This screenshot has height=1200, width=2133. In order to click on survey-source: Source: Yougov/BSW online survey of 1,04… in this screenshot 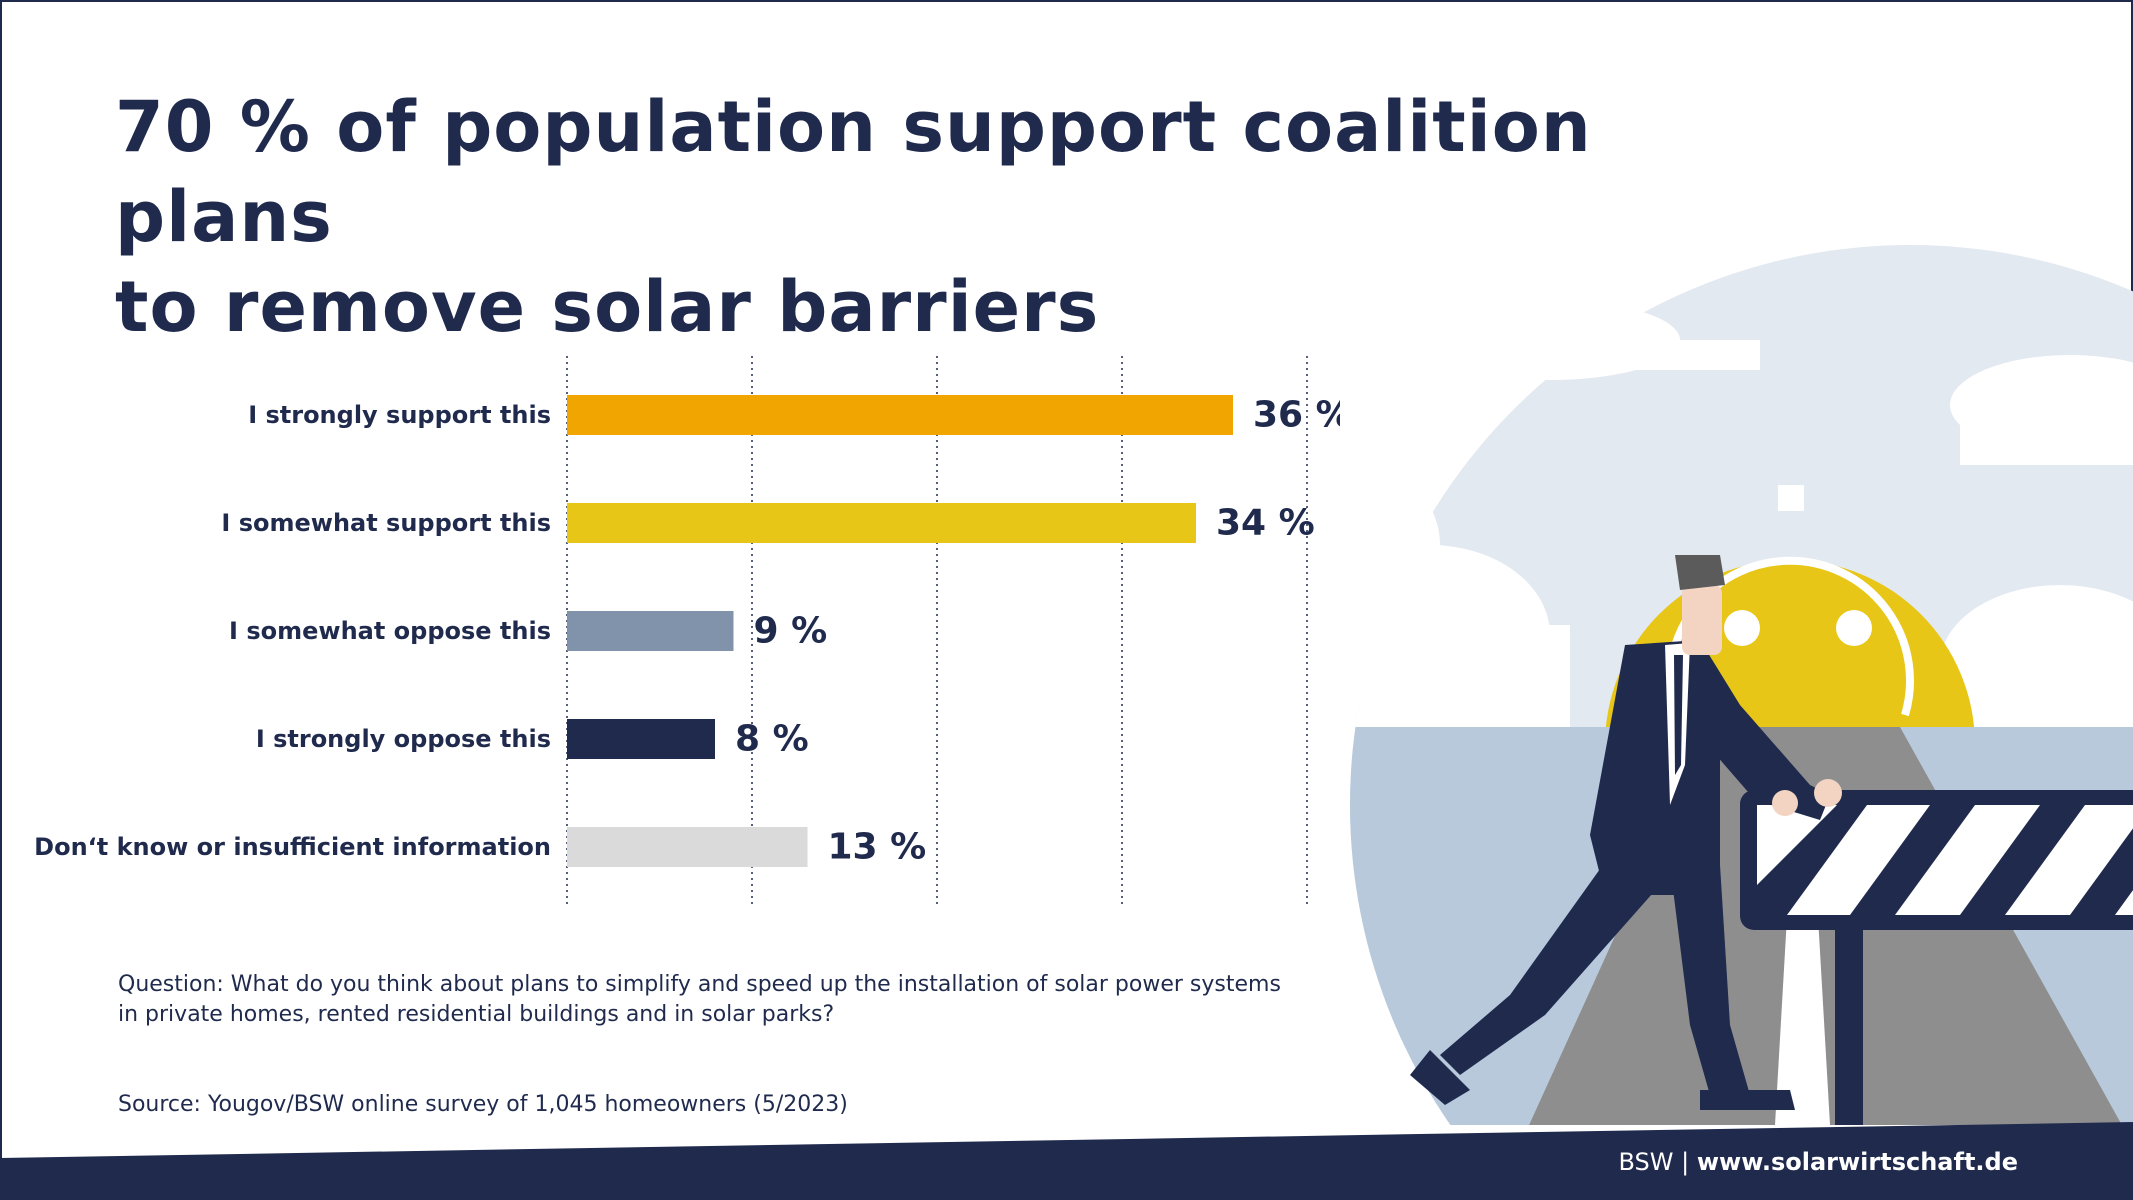, I will do `click(483, 1104)`.